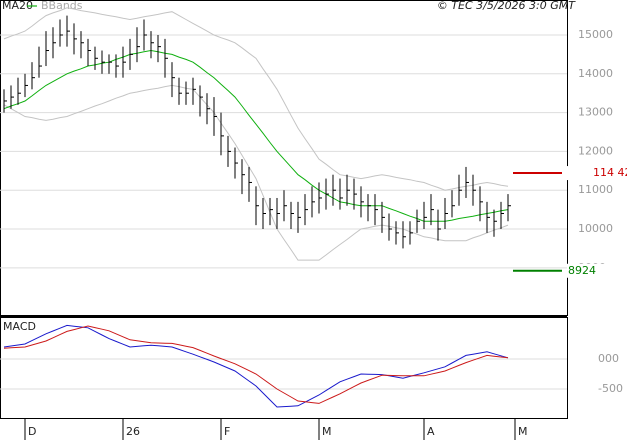  What do you see at coordinates (595, 112) in the screenshot?
I see `y-tick-label: 13000` at bounding box center [595, 112].